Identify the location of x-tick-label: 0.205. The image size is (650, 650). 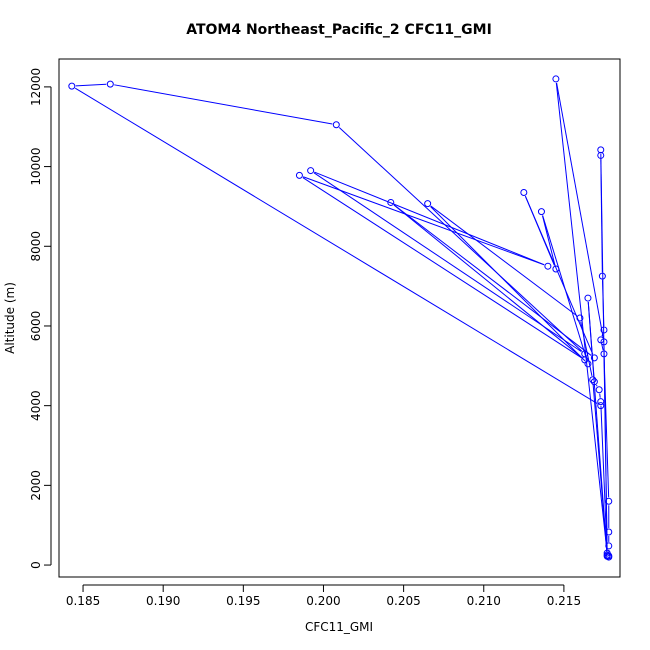
(403, 601).